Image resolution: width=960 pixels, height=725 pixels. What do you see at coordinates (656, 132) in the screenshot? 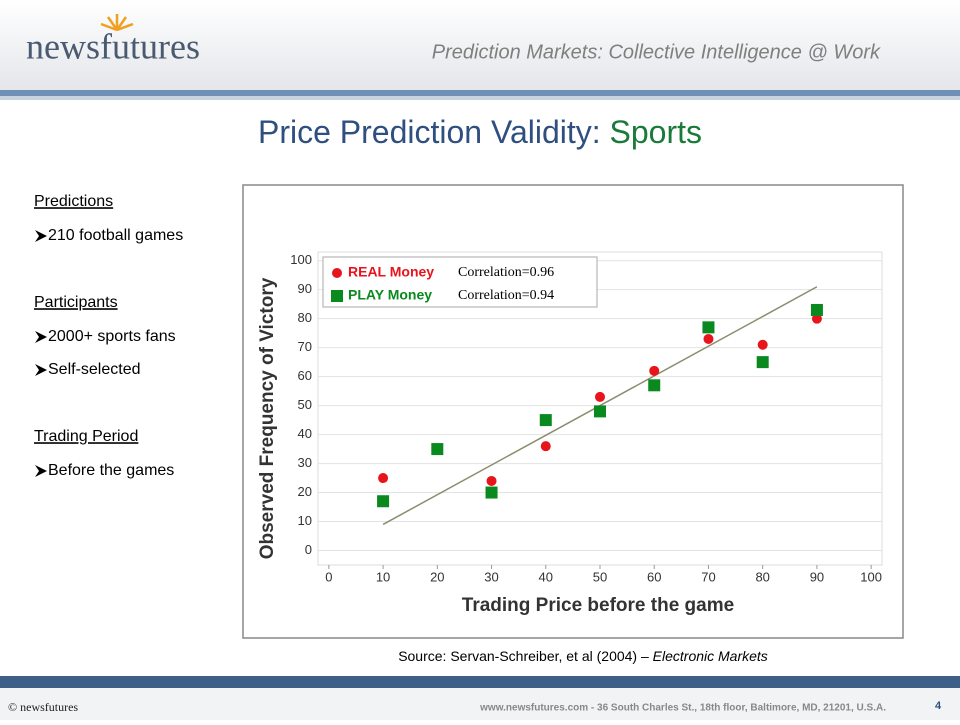
I see `title-highlight: Sports` at bounding box center [656, 132].